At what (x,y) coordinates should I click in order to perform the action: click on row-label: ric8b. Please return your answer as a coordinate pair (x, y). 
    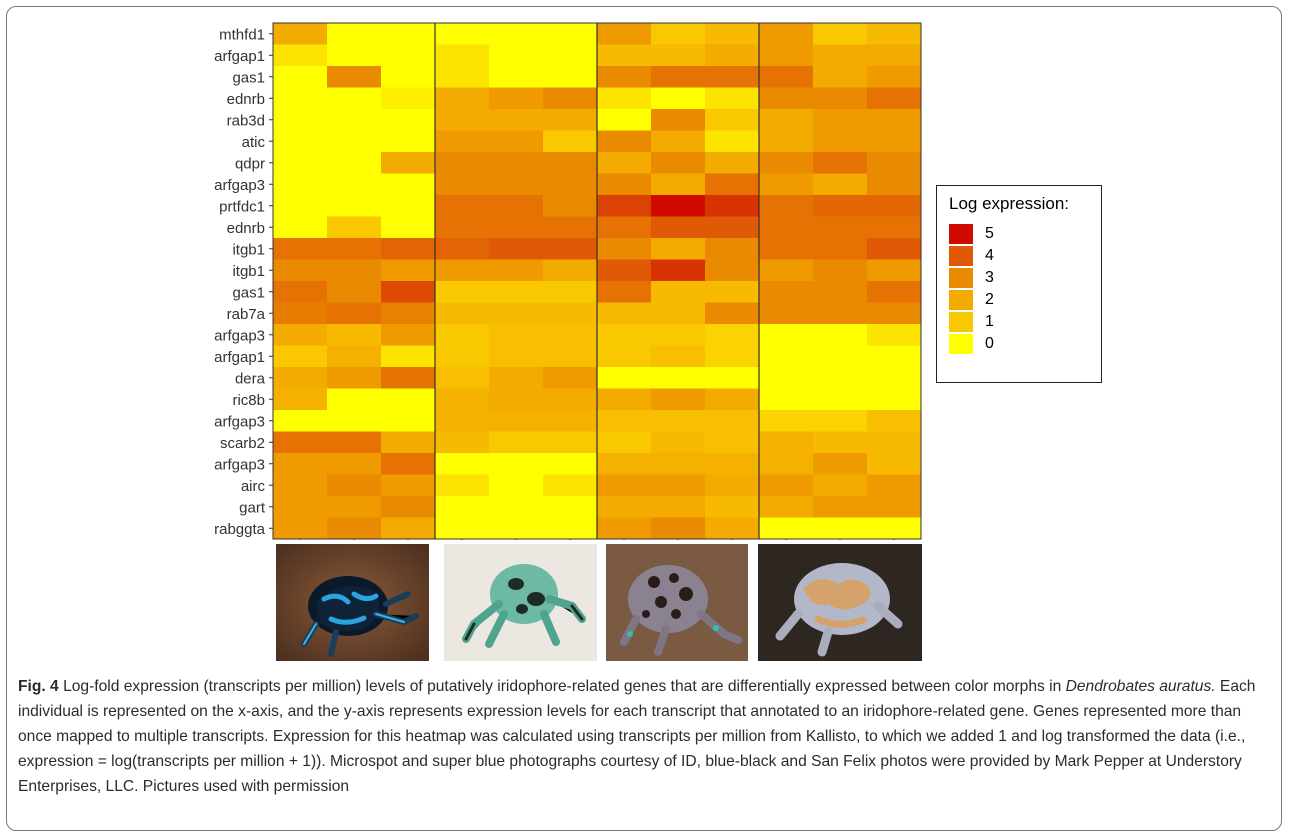
    Looking at the image, I should click on (248, 400).